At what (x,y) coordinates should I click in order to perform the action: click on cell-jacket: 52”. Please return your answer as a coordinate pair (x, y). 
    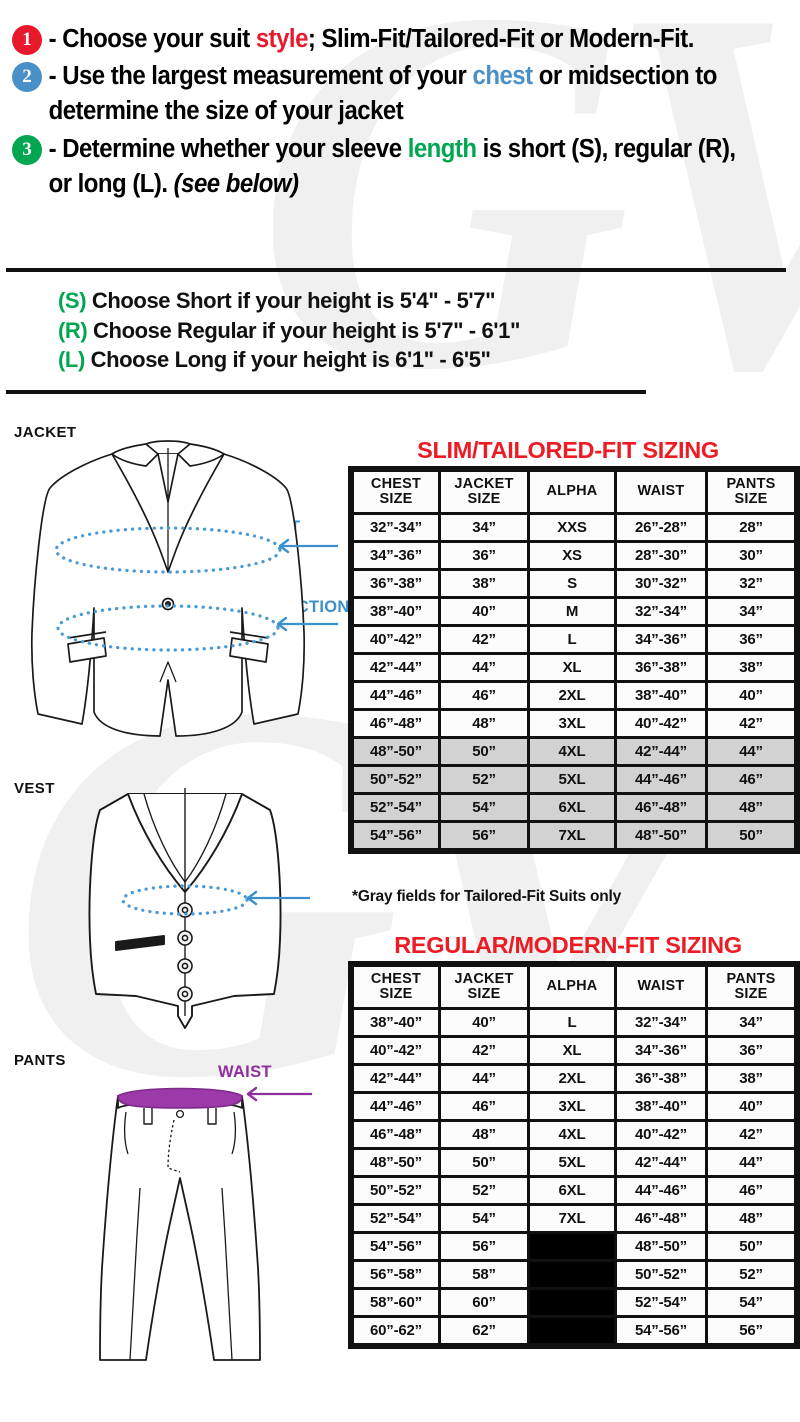
    Looking at the image, I should click on (484, 779).